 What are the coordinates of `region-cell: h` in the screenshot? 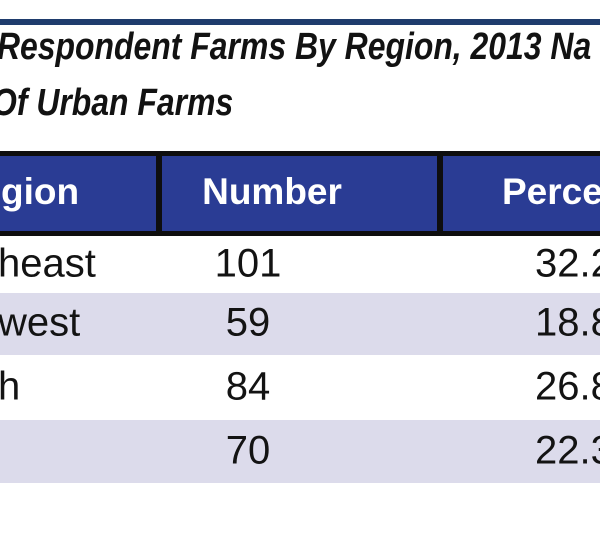 It's located at (10, 386).